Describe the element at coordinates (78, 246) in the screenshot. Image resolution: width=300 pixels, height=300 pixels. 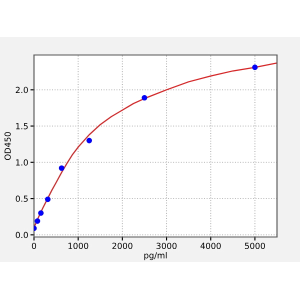
I see `x-tick-label: 1000` at that location.